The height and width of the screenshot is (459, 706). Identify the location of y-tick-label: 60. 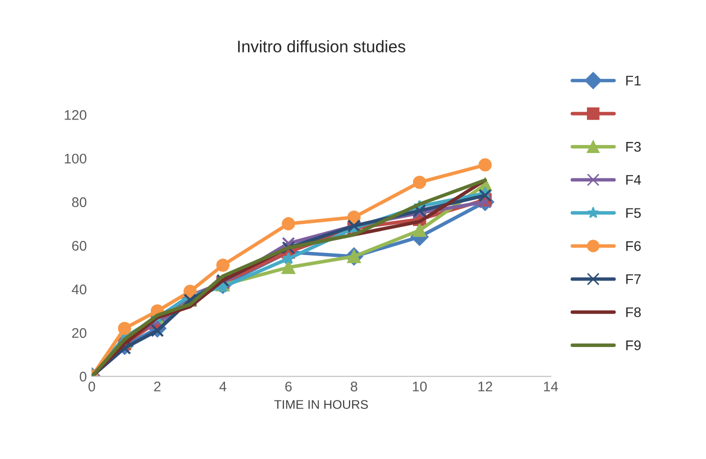
(79, 245).